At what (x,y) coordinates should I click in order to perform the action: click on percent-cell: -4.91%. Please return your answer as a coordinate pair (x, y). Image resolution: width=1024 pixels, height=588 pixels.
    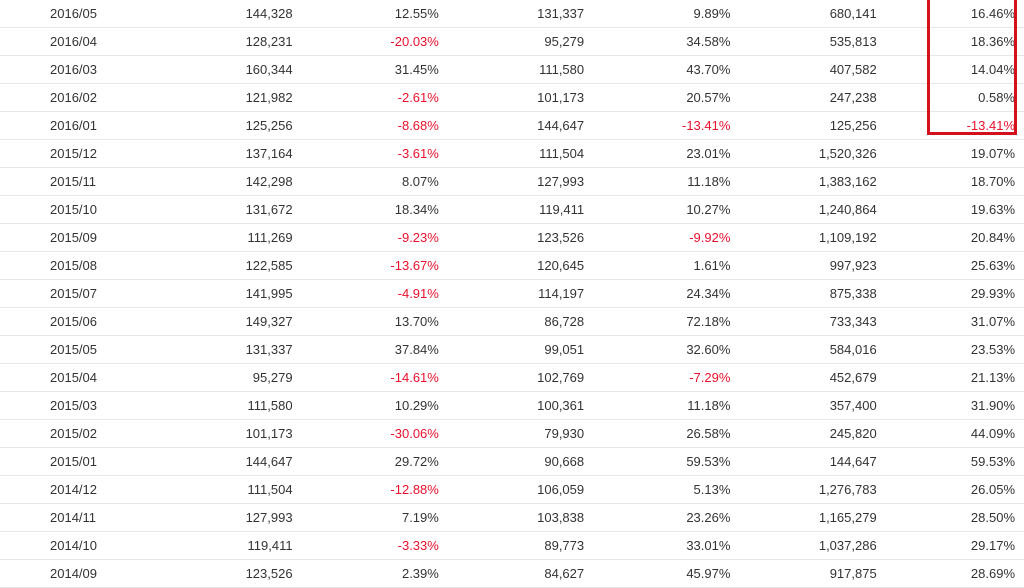
    Looking at the image, I should click on (365, 293).